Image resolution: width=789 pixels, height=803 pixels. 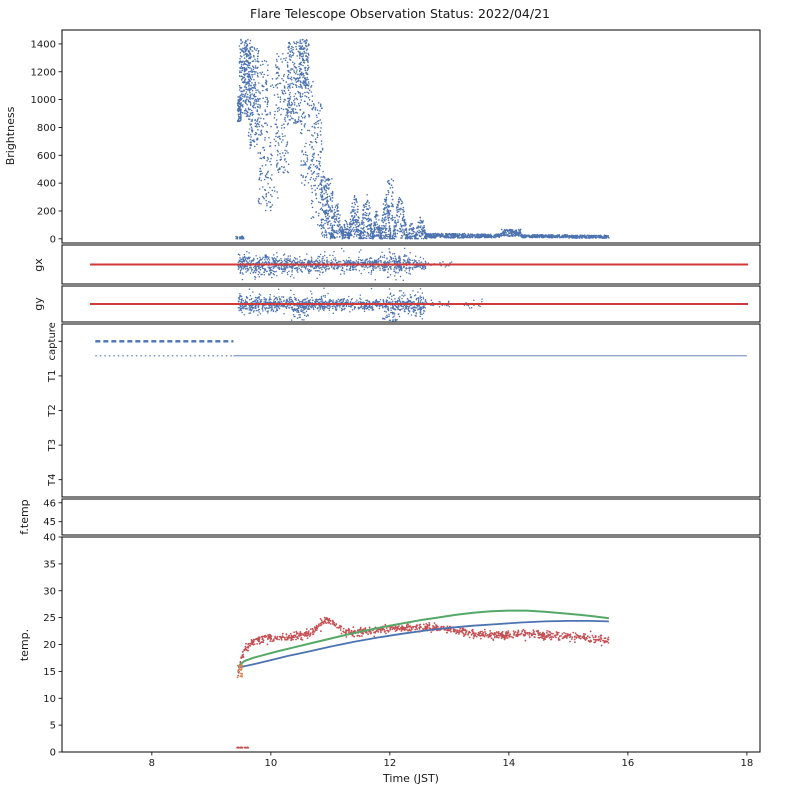 What do you see at coordinates (270, 763) in the screenshot?
I see `x-tick-label: 10` at bounding box center [270, 763].